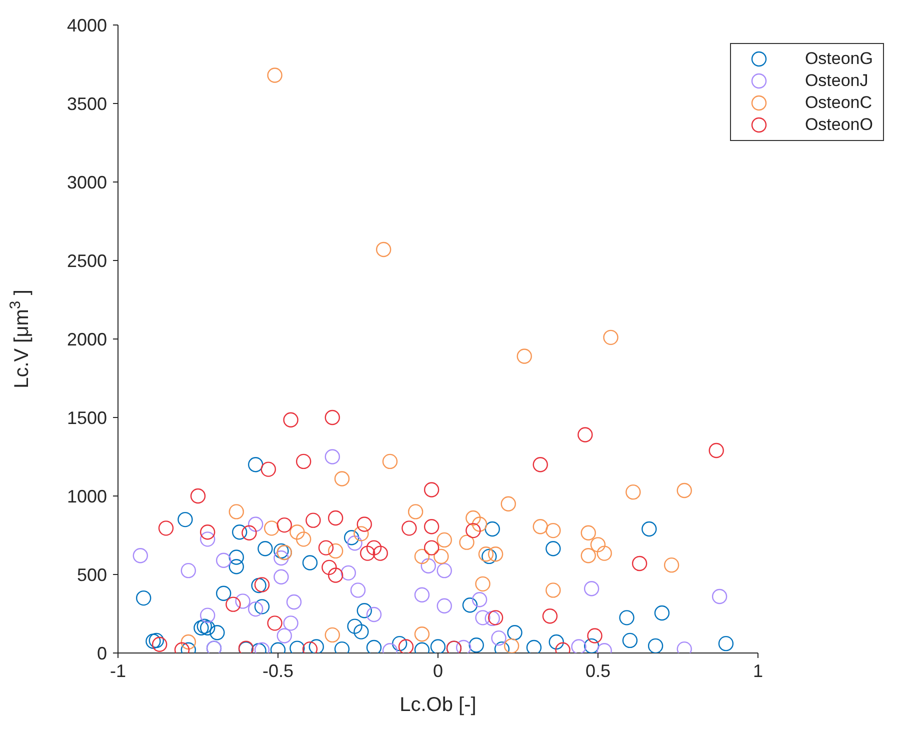  What do you see at coordinates (836, 81) in the screenshot?
I see `legend-label: OsteonJ` at bounding box center [836, 81].